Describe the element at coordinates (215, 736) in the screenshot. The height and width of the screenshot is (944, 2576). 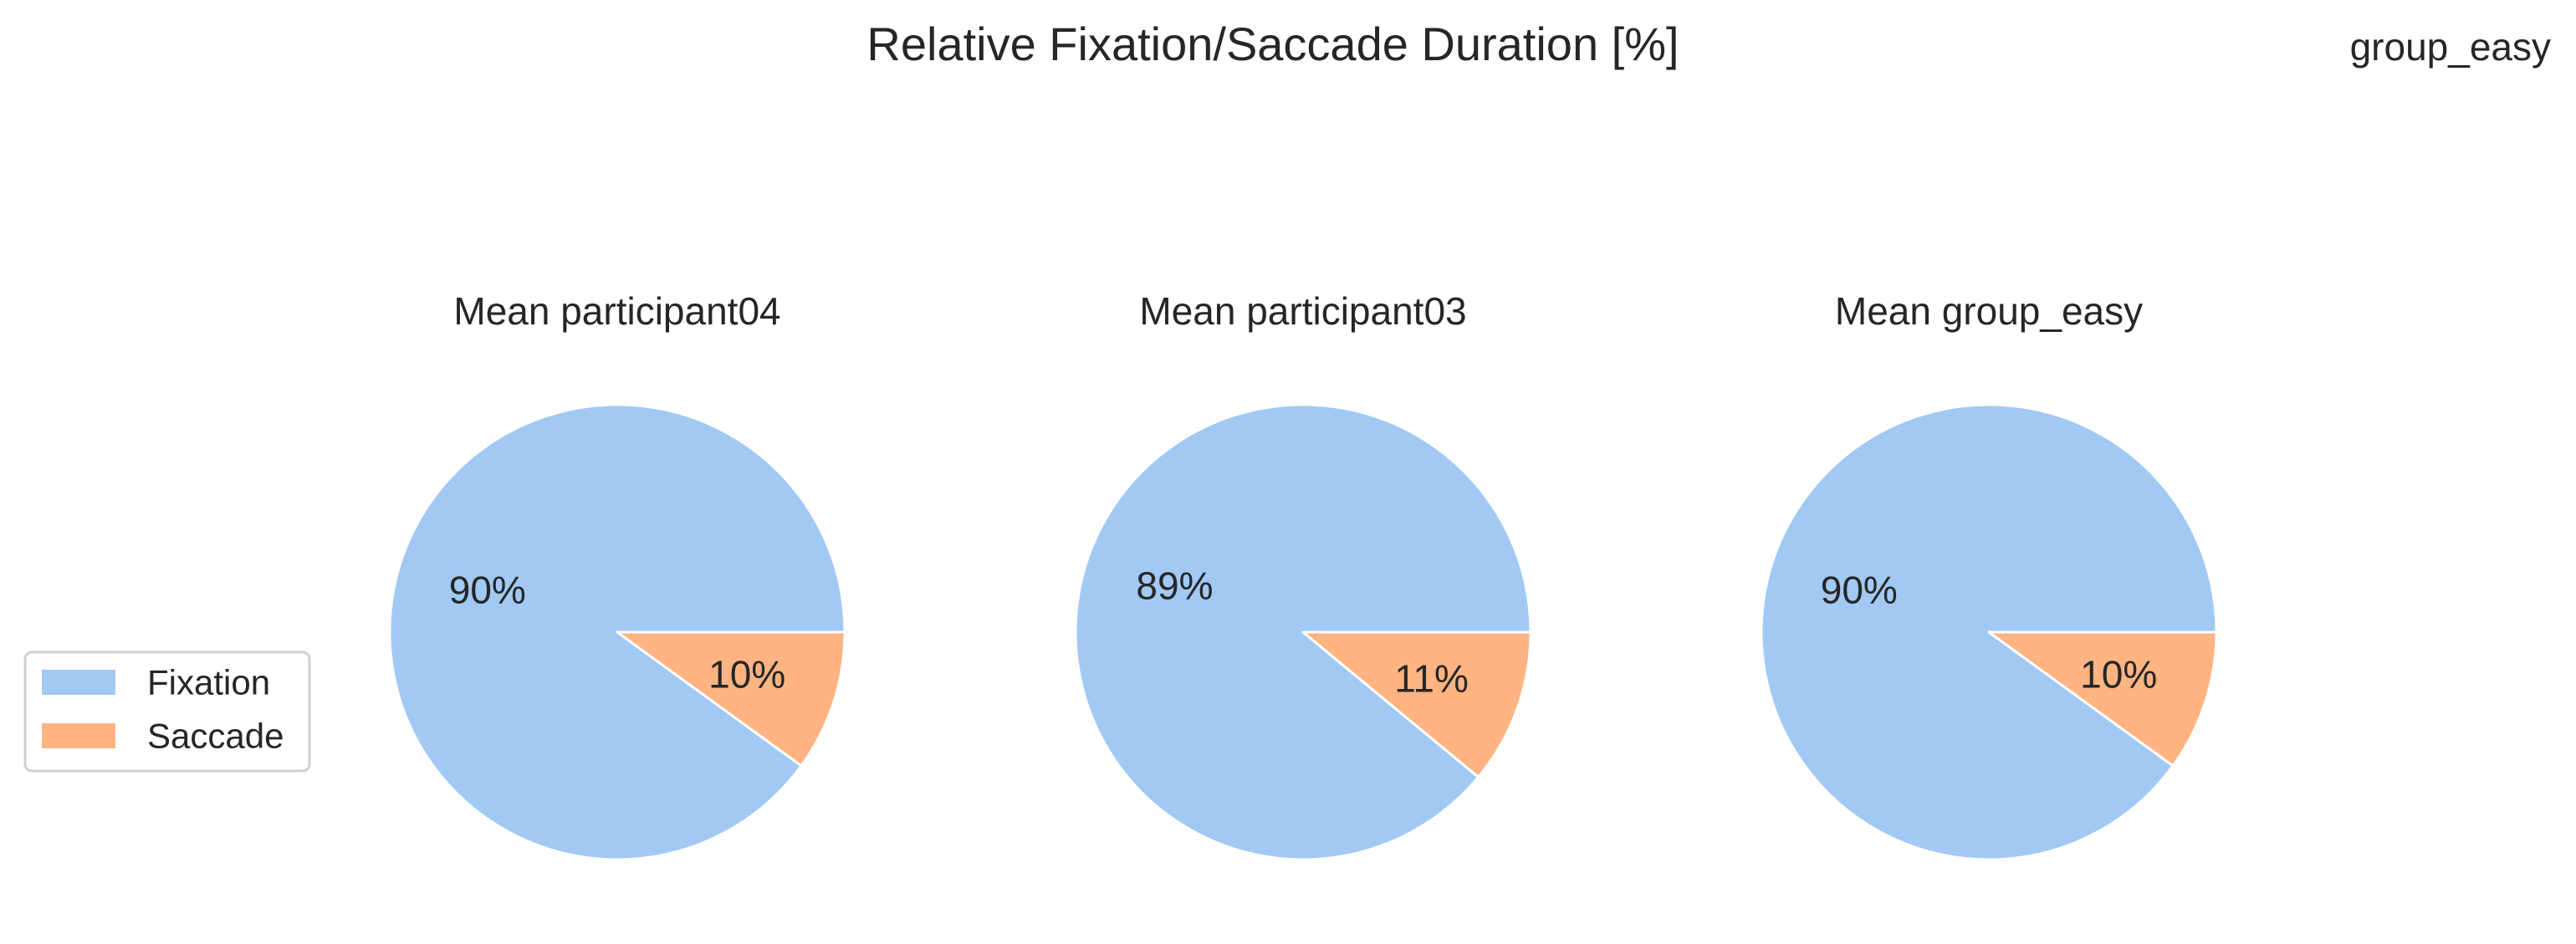
I see `legend-label-saccade: Saccade` at that location.